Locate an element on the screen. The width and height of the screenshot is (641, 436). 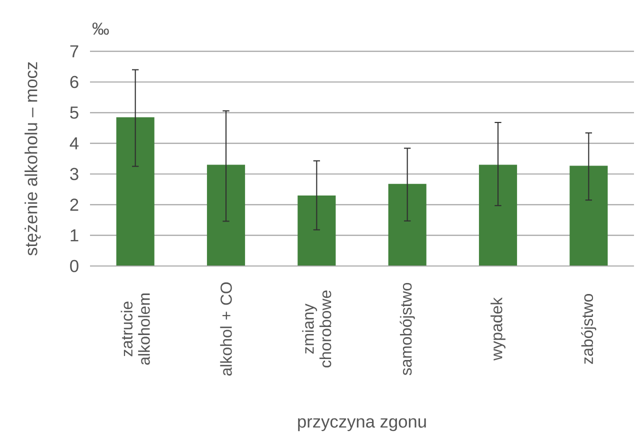
y-tick-label: 4 is located at coordinates (74, 143).